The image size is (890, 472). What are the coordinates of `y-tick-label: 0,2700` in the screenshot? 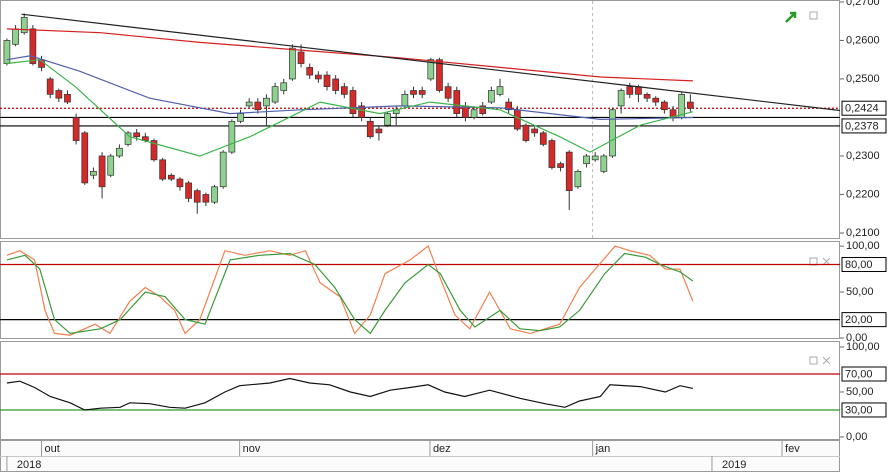 It's located at (863, 4).